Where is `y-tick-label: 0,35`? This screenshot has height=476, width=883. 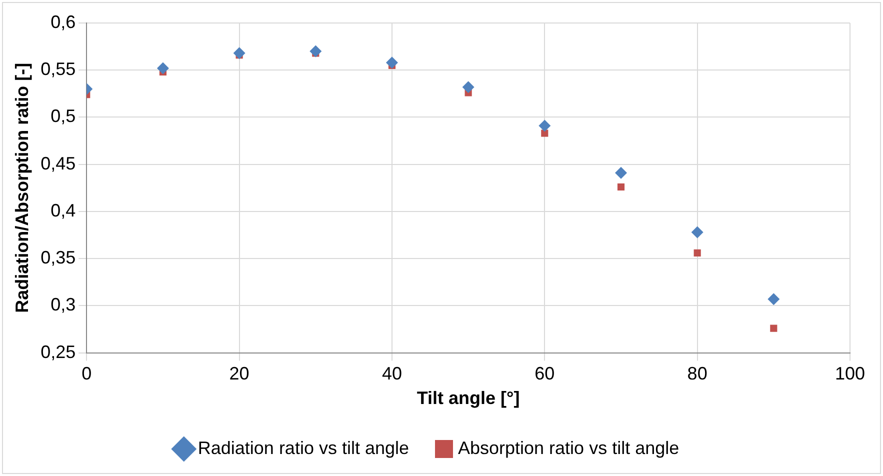
y-tick-label: 0,35 is located at coordinates (58, 258).